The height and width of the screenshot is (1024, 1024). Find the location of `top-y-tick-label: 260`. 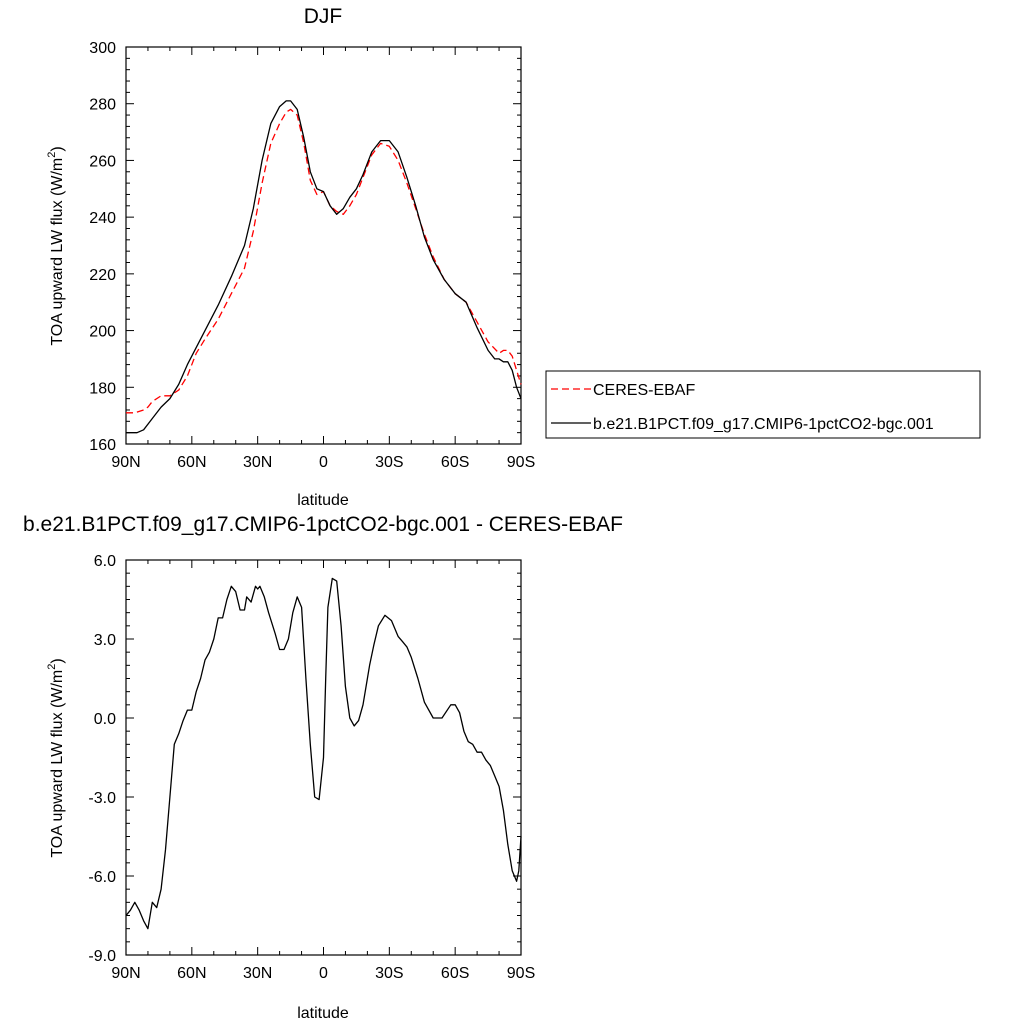

top-y-tick-label: 260 is located at coordinates (102, 161).